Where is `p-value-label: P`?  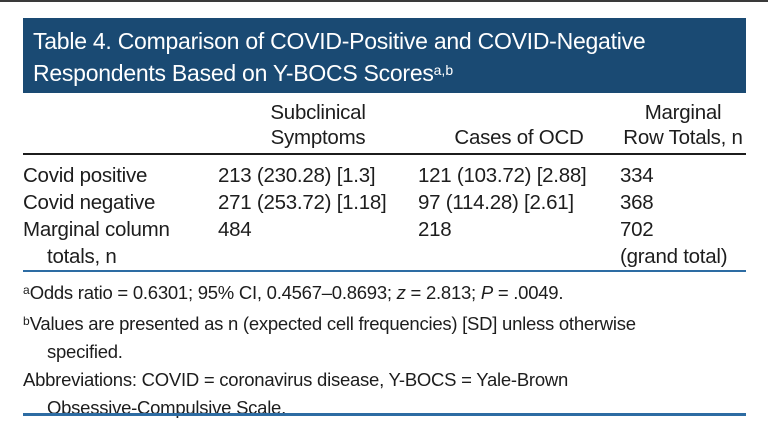
p-value-label: P is located at coordinates (486, 292).